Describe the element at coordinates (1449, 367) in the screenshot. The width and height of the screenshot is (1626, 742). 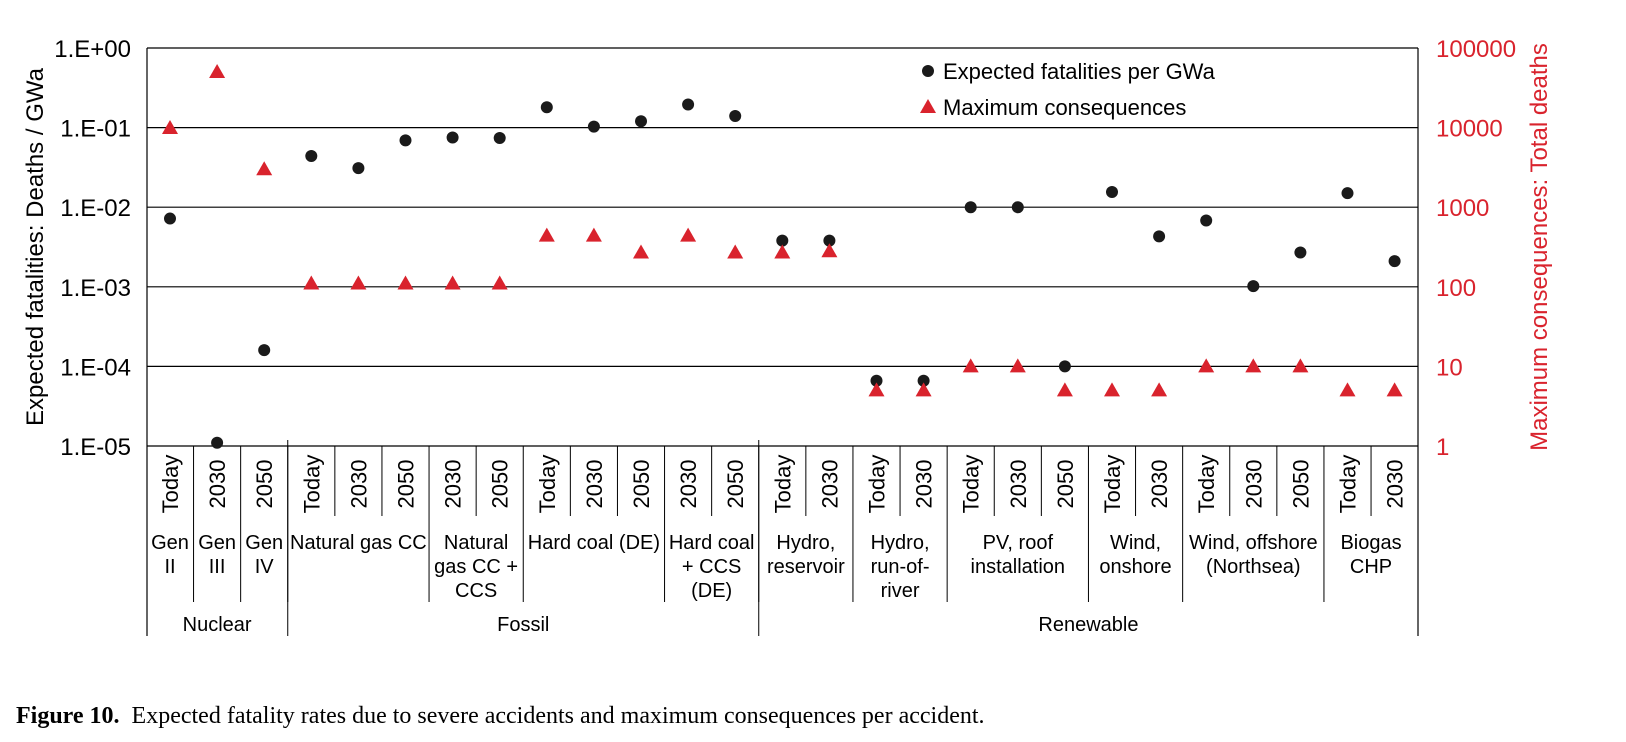
I see `right-tick-label: 10` at that location.